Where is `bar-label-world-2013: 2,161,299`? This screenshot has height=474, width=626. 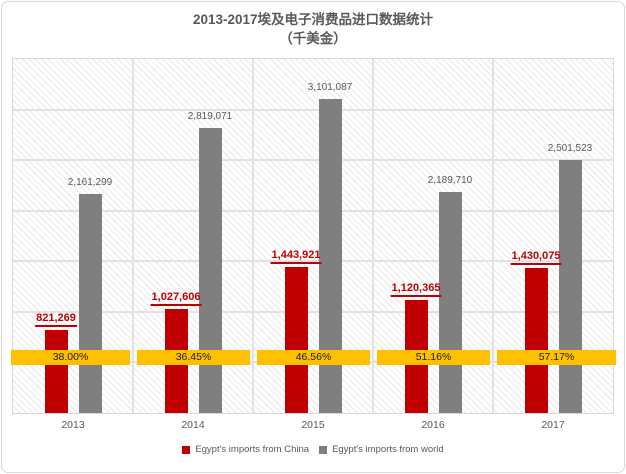
bar-label-world-2013: 2,161,299 is located at coordinates (90, 182).